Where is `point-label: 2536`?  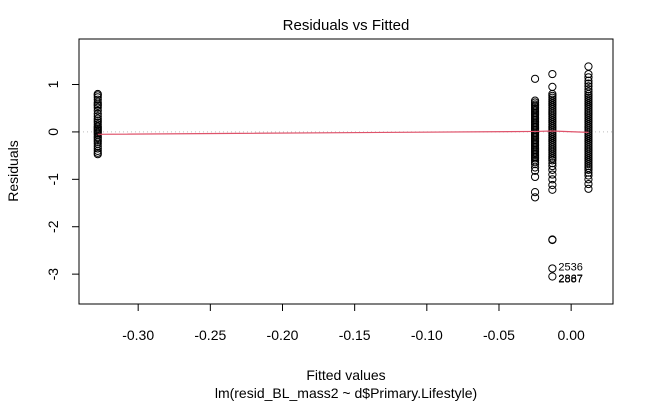
point-label: 2536 is located at coordinates (570, 267).